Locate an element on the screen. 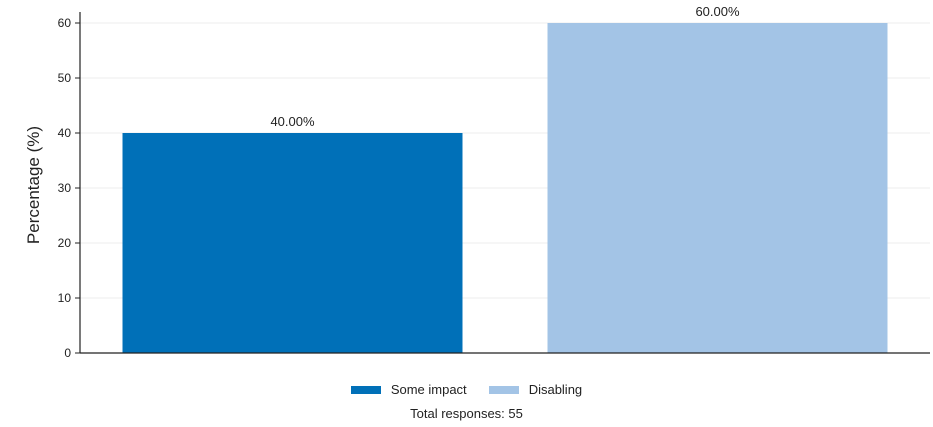 This screenshot has height=427, width=933. y-tick-label: 50 is located at coordinates (65, 78).